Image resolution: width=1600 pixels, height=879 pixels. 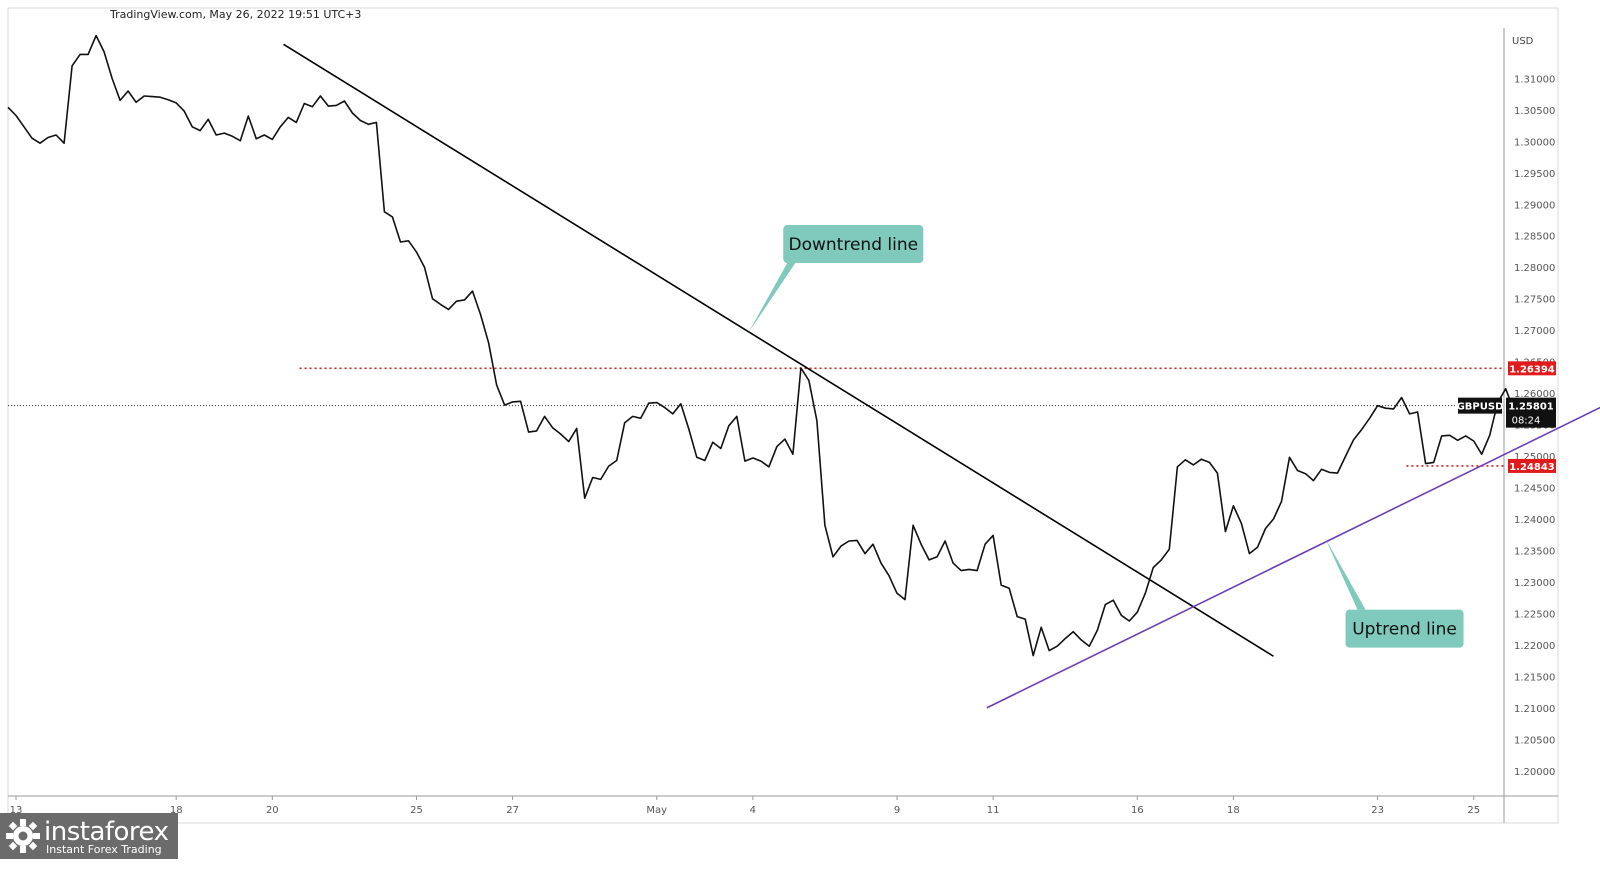 What do you see at coordinates (753, 810) in the screenshot?
I see `x-tick-label: 4` at bounding box center [753, 810].